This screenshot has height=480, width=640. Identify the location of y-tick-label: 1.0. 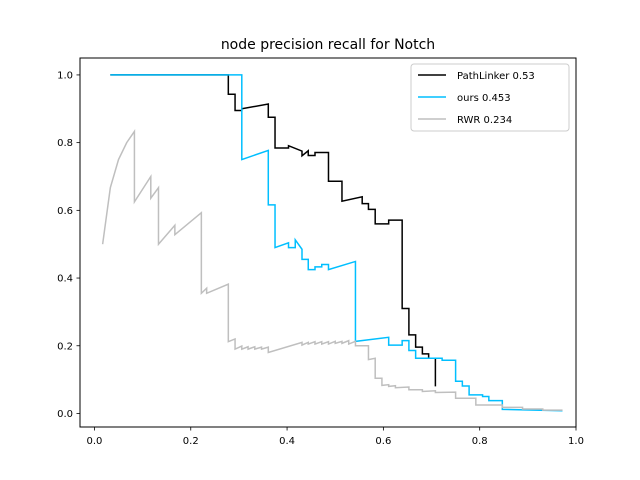
(65, 75).